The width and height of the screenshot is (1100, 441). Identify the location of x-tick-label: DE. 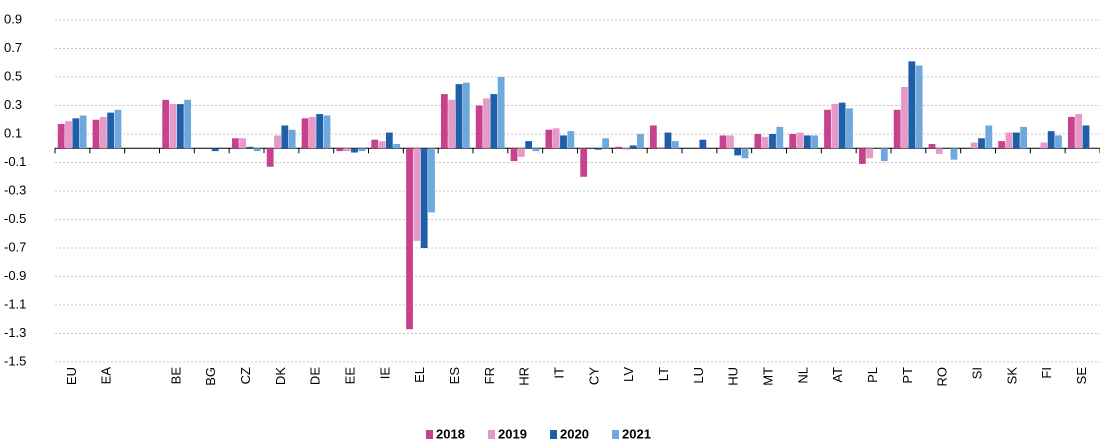
(315, 376).